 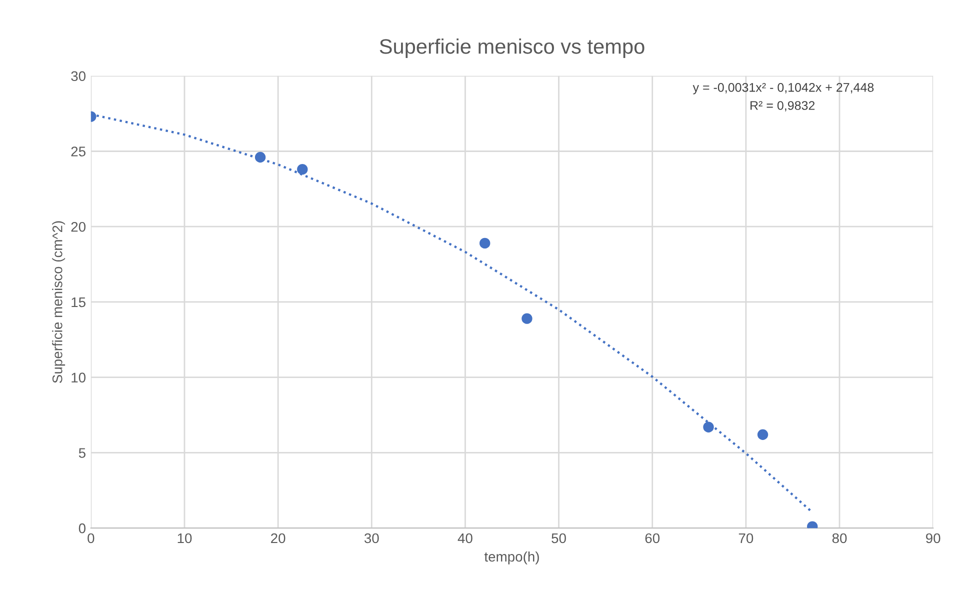 What do you see at coordinates (82, 528) in the screenshot?
I see `y-tick-label: 0` at bounding box center [82, 528].